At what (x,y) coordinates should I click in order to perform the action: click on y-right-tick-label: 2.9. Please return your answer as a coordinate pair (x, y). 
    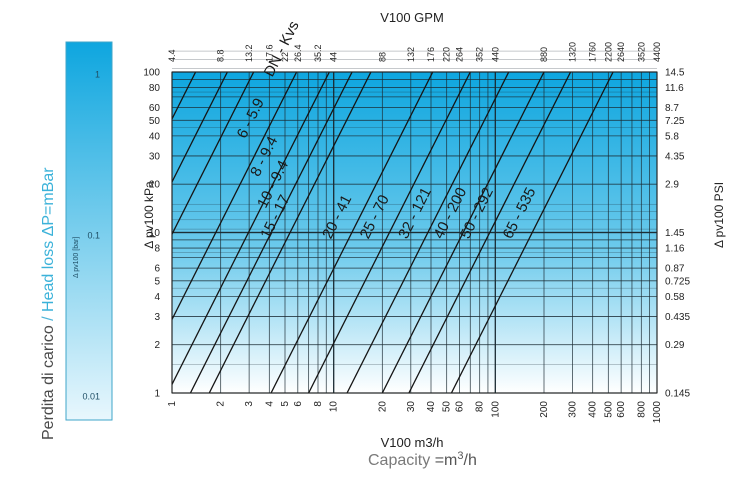
    Looking at the image, I should click on (672, 185).